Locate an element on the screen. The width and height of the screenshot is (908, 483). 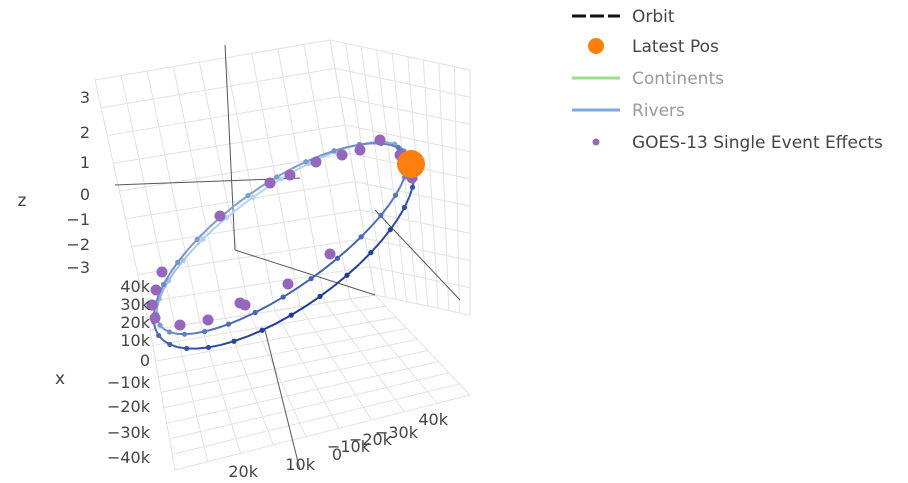
x-axis-title: x is located at coordinates (60, 379).